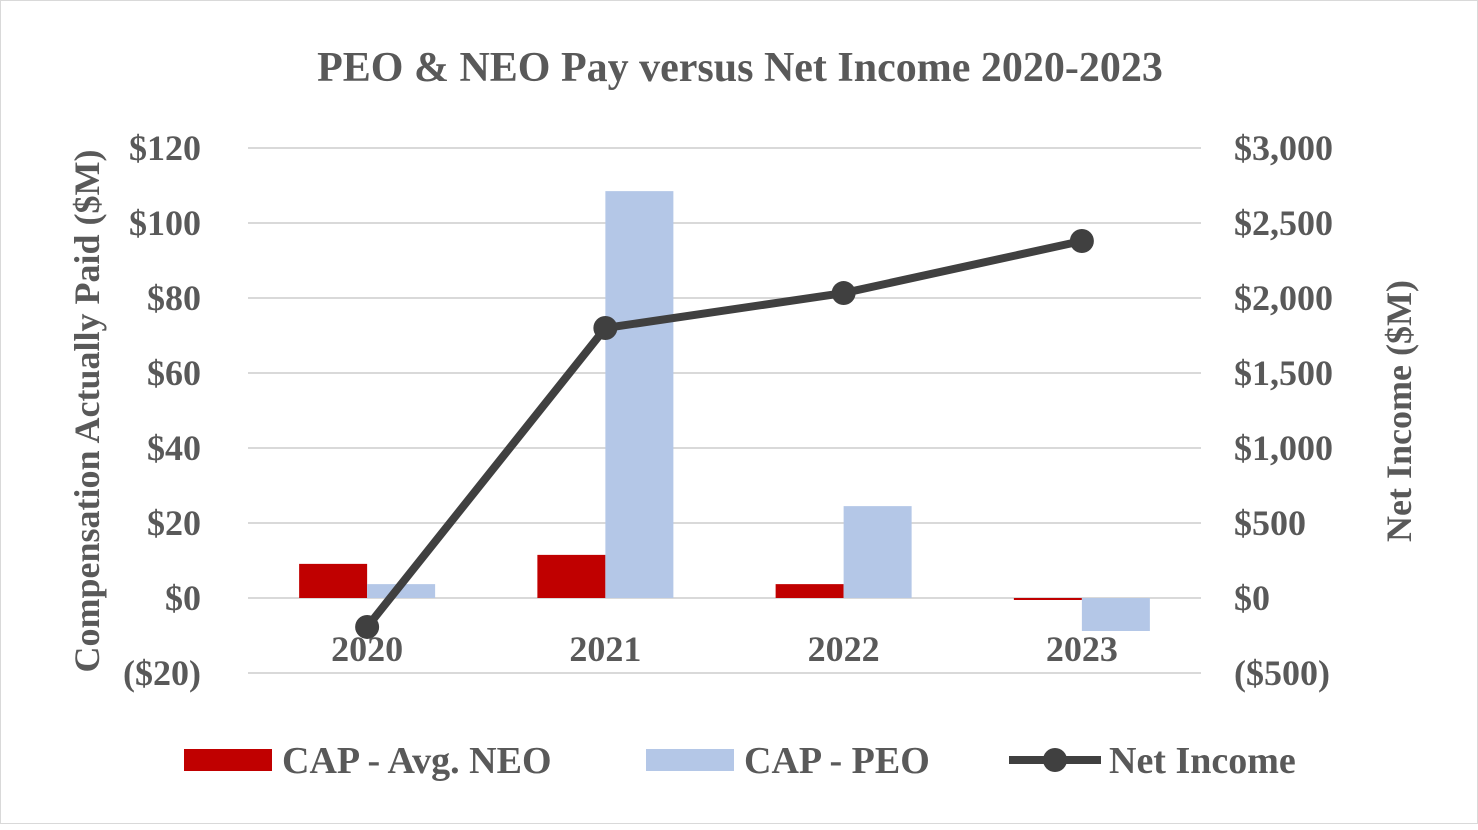  What do you see at coordinates (1082, 649) in the screenshot?
I see `x-tick-label: 2023` at bounding box center [1082, 649].